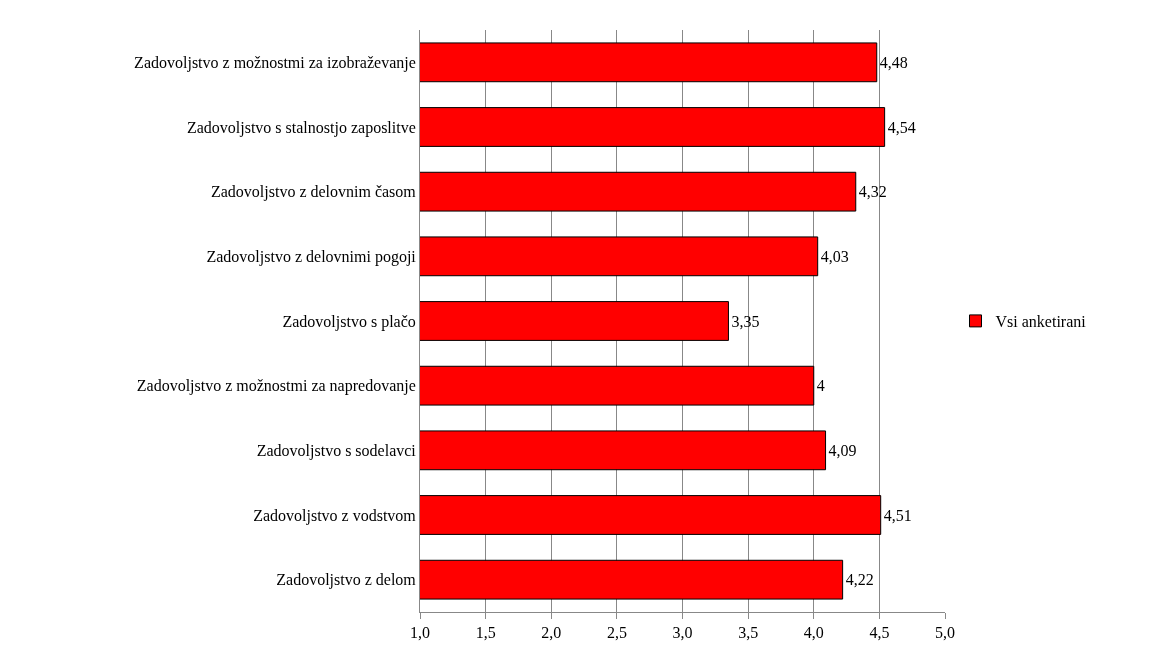 The image size is (1155, 672). Describe the element at coordinates (901, 127) in the screenshot. I see `data-label: 4,54` at that location.